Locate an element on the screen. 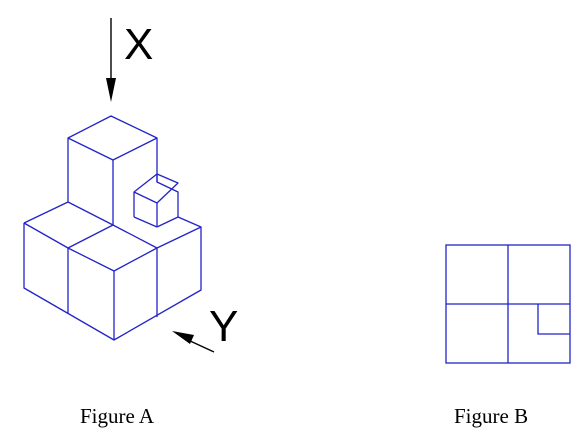 This screenshot has width=584, height=442. figure-b-view-drawing is located at coordinates (508, 304).